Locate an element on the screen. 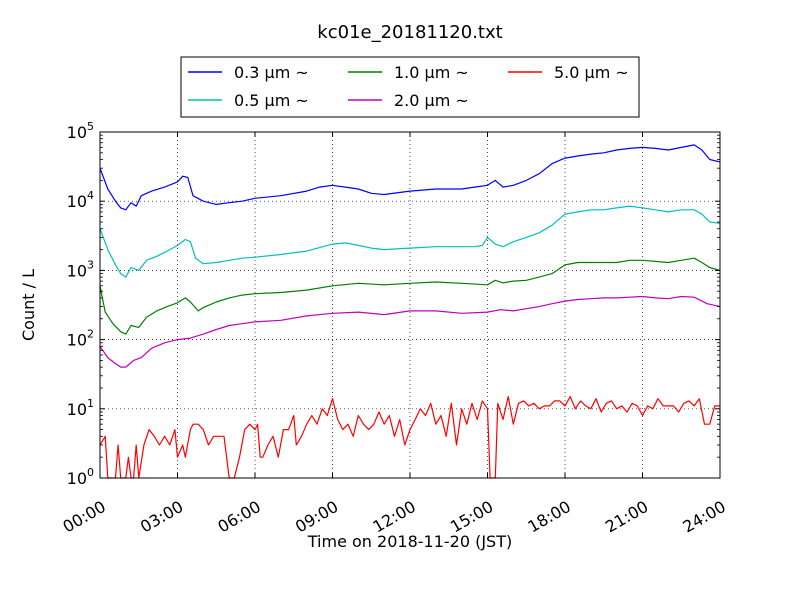 The image size is (800, 600). legend-label: 2.0 μm ~ is located at coordinates (431, 100).